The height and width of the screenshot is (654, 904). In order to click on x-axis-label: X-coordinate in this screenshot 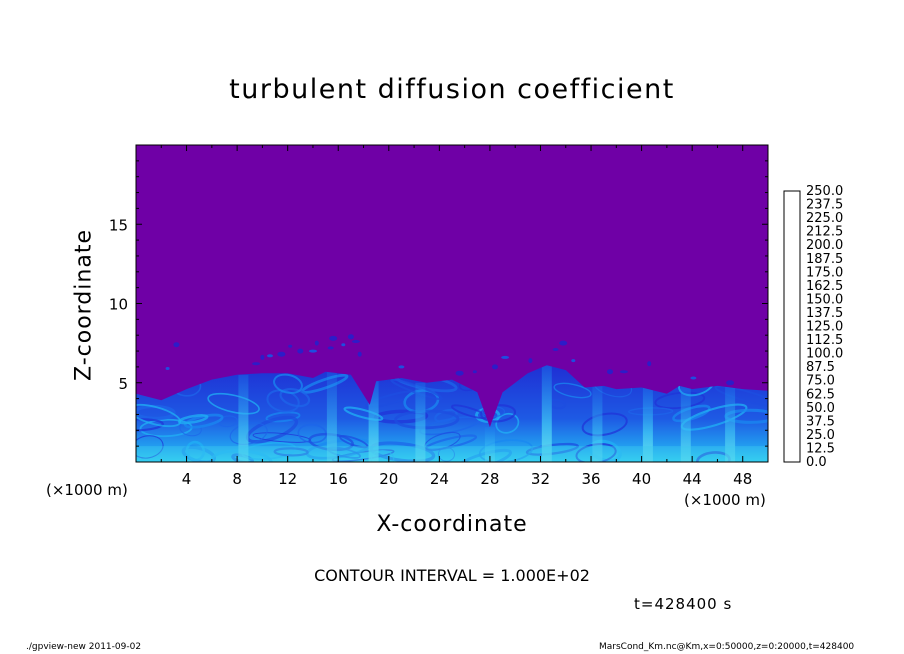, I will do `click(452, 524)`.